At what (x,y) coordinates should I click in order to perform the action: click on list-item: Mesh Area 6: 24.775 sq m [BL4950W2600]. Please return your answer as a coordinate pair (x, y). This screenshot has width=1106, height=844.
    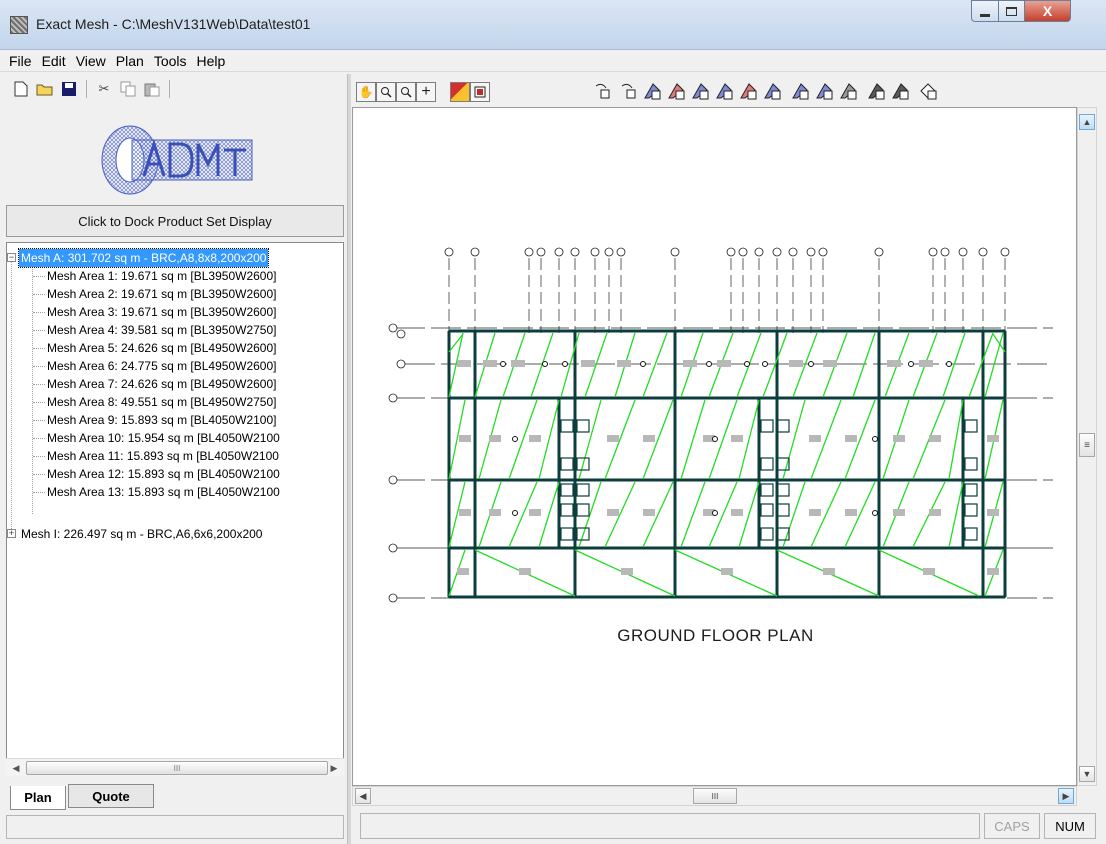
    Looking at the image, I should click on (175, 366).